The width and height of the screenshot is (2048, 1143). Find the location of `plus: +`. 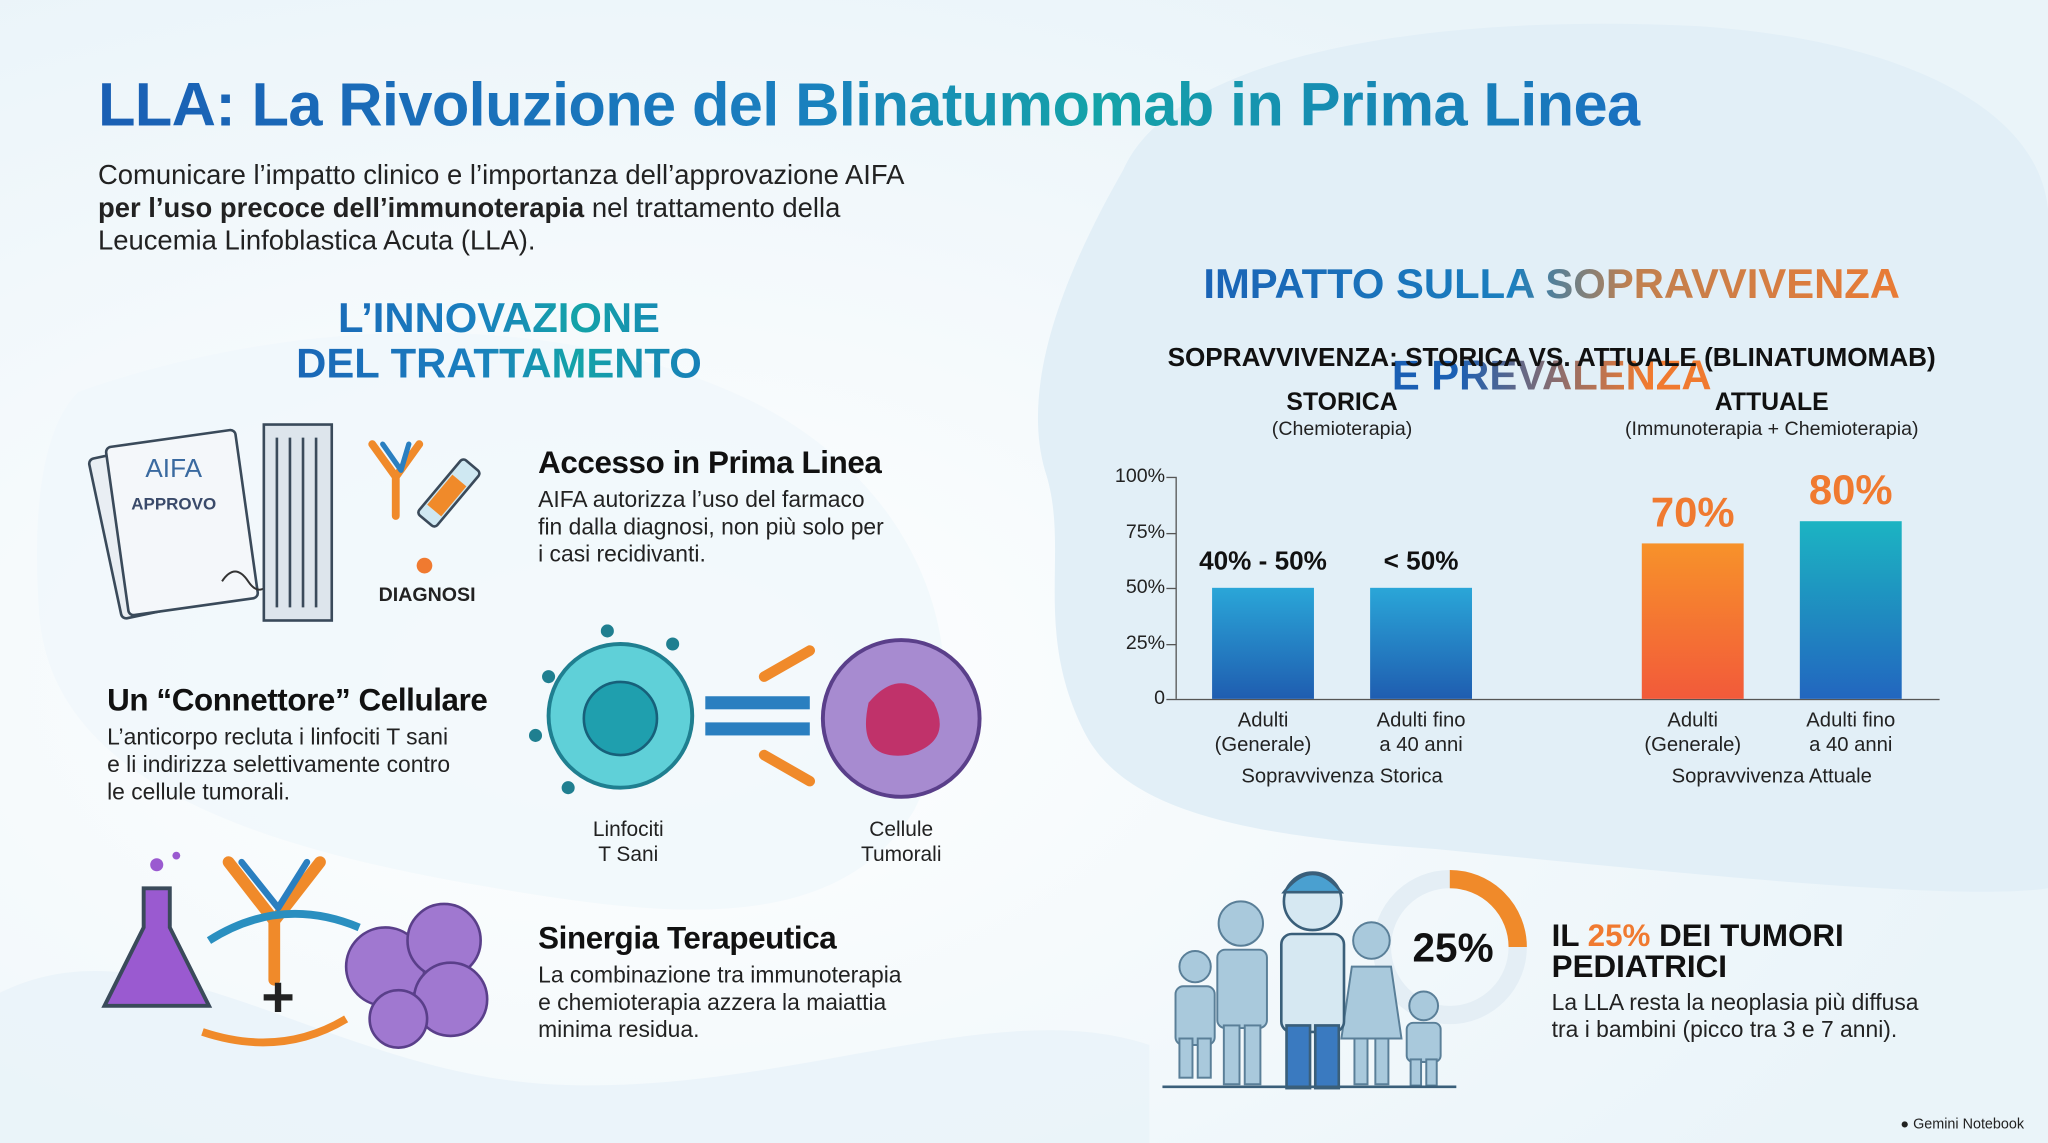

plus: + is located at coordinates (278, 997).